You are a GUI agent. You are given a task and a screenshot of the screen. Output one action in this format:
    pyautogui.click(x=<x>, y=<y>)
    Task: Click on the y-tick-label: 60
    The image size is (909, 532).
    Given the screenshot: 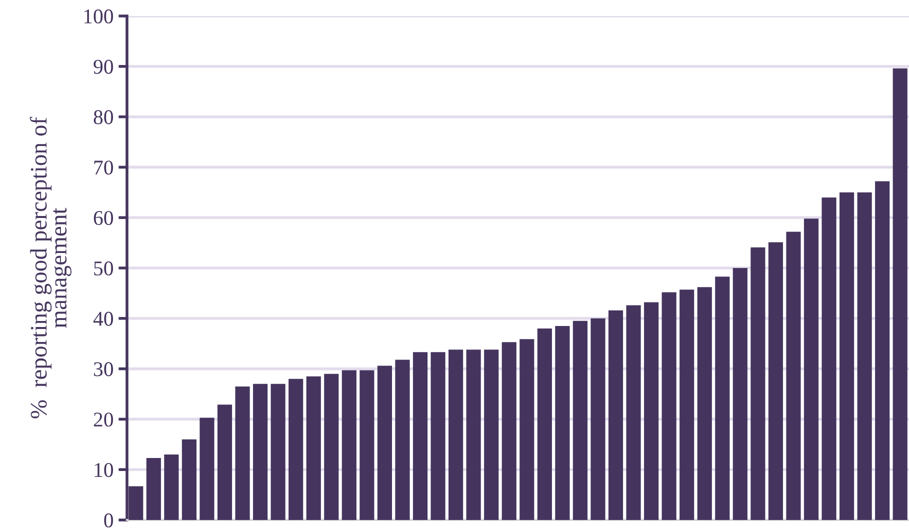 What is the action you would take?
    pyautogui.click(x=104, y=218)
    